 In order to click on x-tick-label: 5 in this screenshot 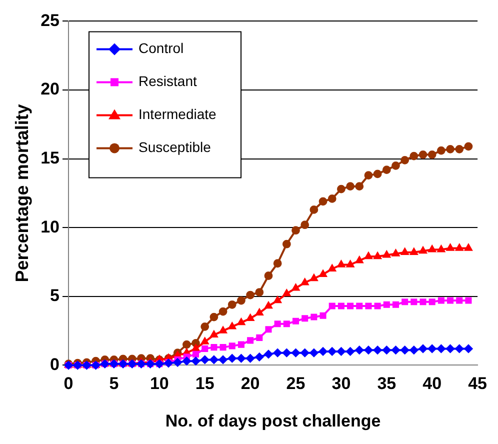, I will do `click(114, 384)`.